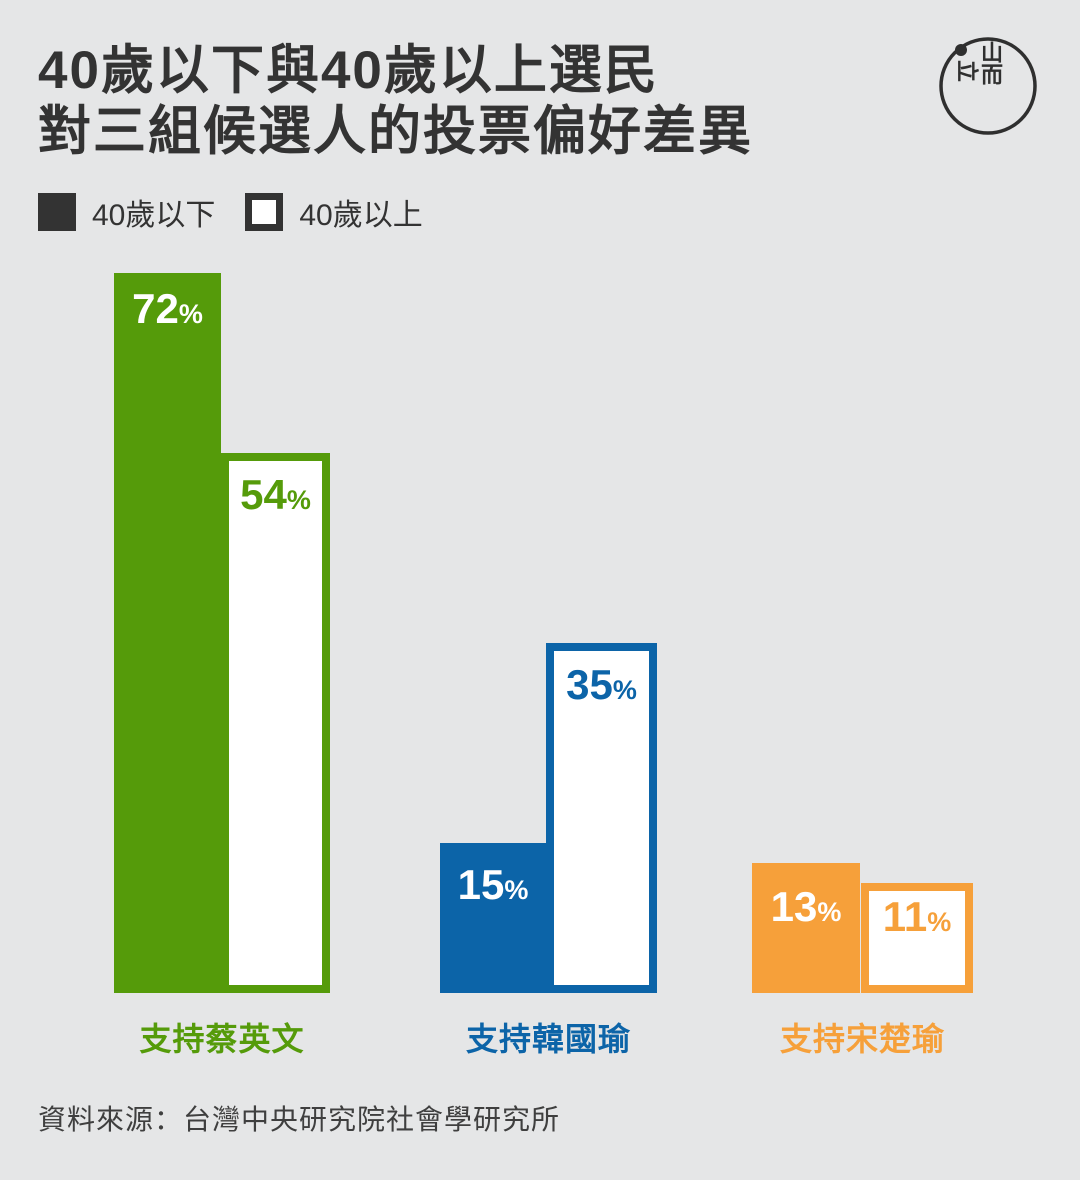 This screenshot has width=1080, height=1180. What do you see at coordinates (348, 70) in the screenshot?
I see `chart-title-line1: 40歲以下與40歲以上選民` at bounding box center [348, 70].